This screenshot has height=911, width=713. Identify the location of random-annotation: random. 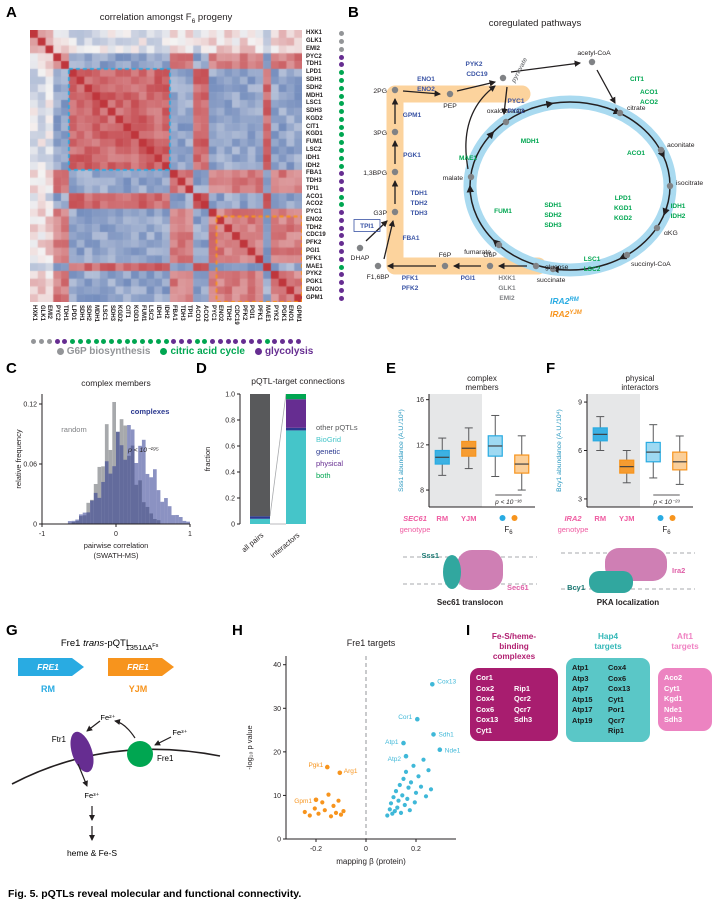
(73, 429).